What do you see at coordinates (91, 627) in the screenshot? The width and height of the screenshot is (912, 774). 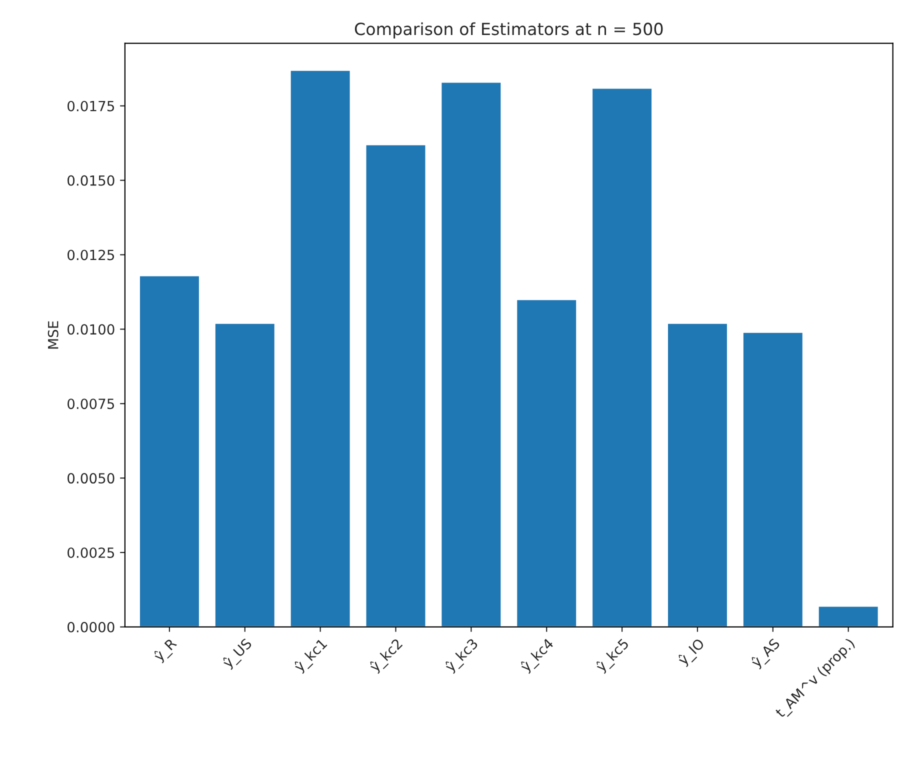 I see `y-tick-label: 0.0000` at bounding box center [91, 627].